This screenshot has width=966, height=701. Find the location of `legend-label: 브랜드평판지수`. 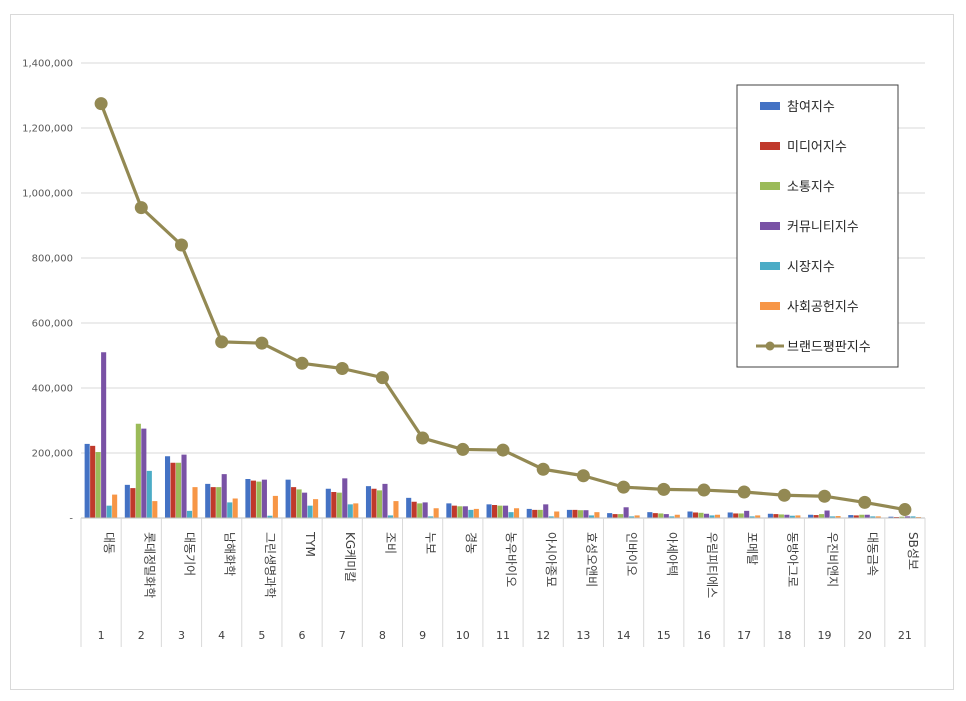

legend-label: 브랜드평판지수 is located at coordinates (829, 347).